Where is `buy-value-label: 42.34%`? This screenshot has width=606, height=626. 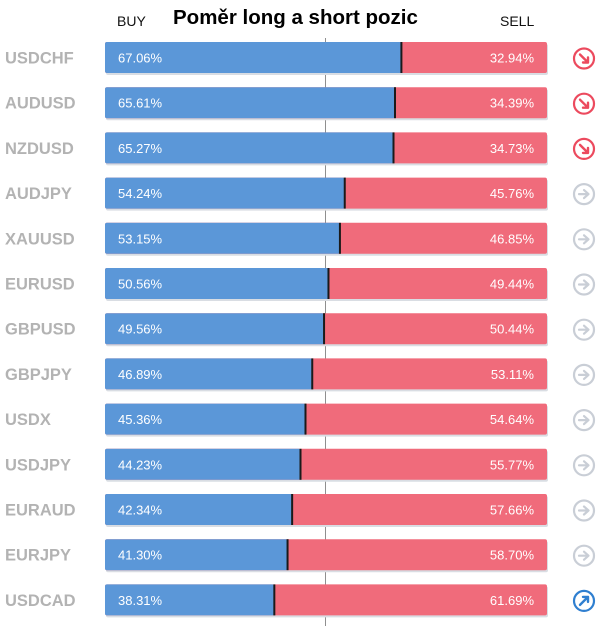 buy-value-label: 42.34% is located at coordinates (140, 510).